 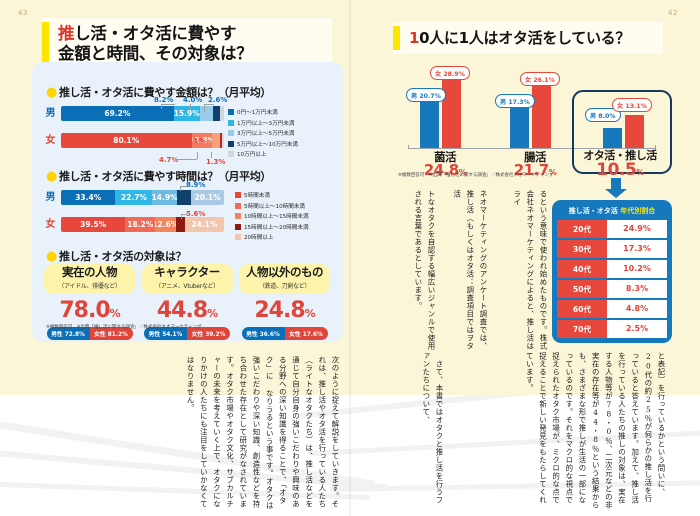 I want to click on object-percent: 44.8%, so click(x=187, y=310).